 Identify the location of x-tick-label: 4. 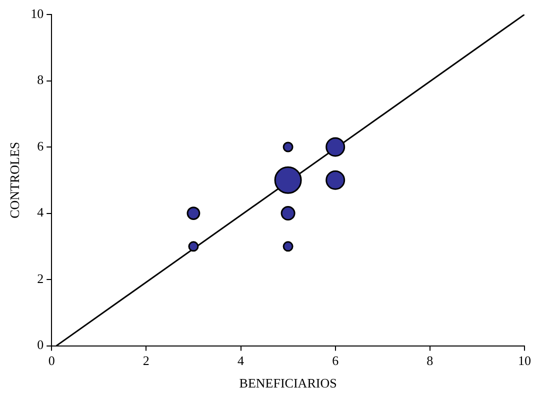
(241, 360).